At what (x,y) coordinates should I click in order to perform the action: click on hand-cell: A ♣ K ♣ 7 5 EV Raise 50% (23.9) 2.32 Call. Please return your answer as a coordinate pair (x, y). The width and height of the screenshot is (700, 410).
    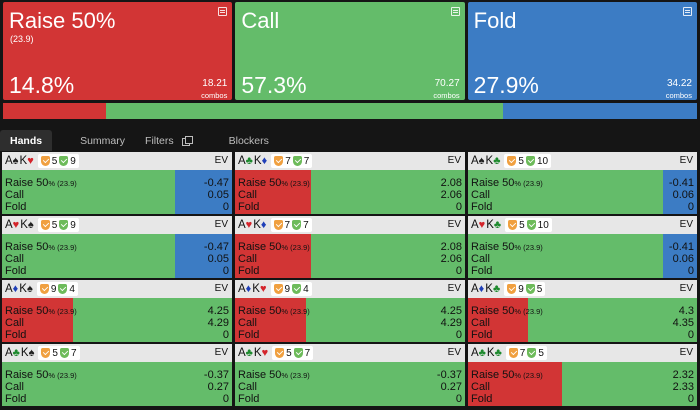
    Looking at the image, I should click on (582, 375).